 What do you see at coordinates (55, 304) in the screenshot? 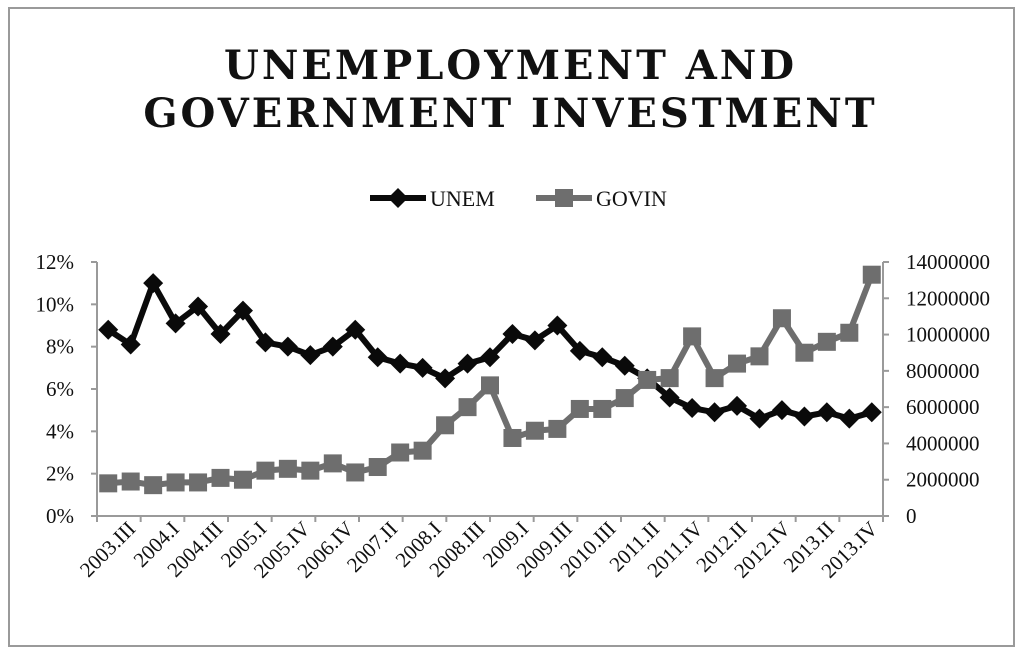
I see `y-left-tick-label: 10%` at bounding box center [55, 304].